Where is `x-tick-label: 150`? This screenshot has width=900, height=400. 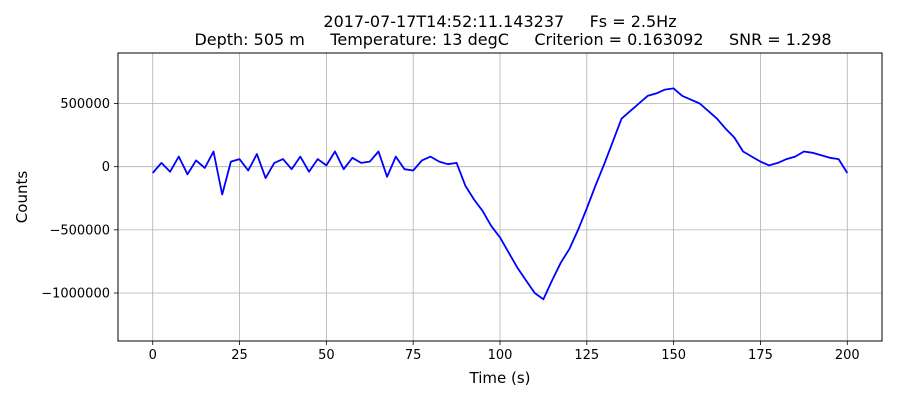 x-tick-label: 150 is located at coordinates (673, 355).